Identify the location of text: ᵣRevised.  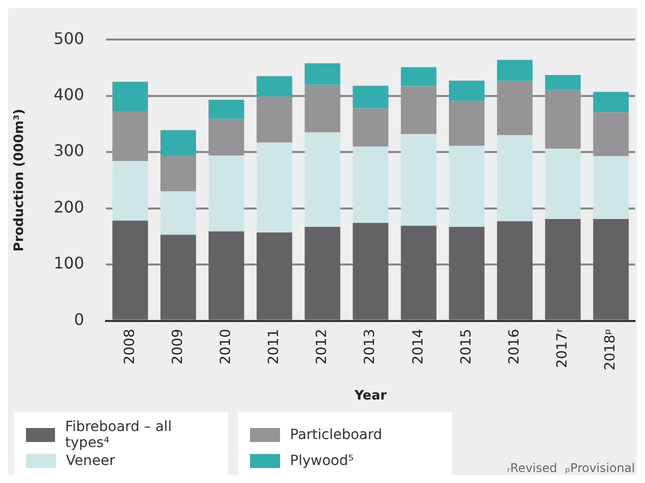
(532, 468).